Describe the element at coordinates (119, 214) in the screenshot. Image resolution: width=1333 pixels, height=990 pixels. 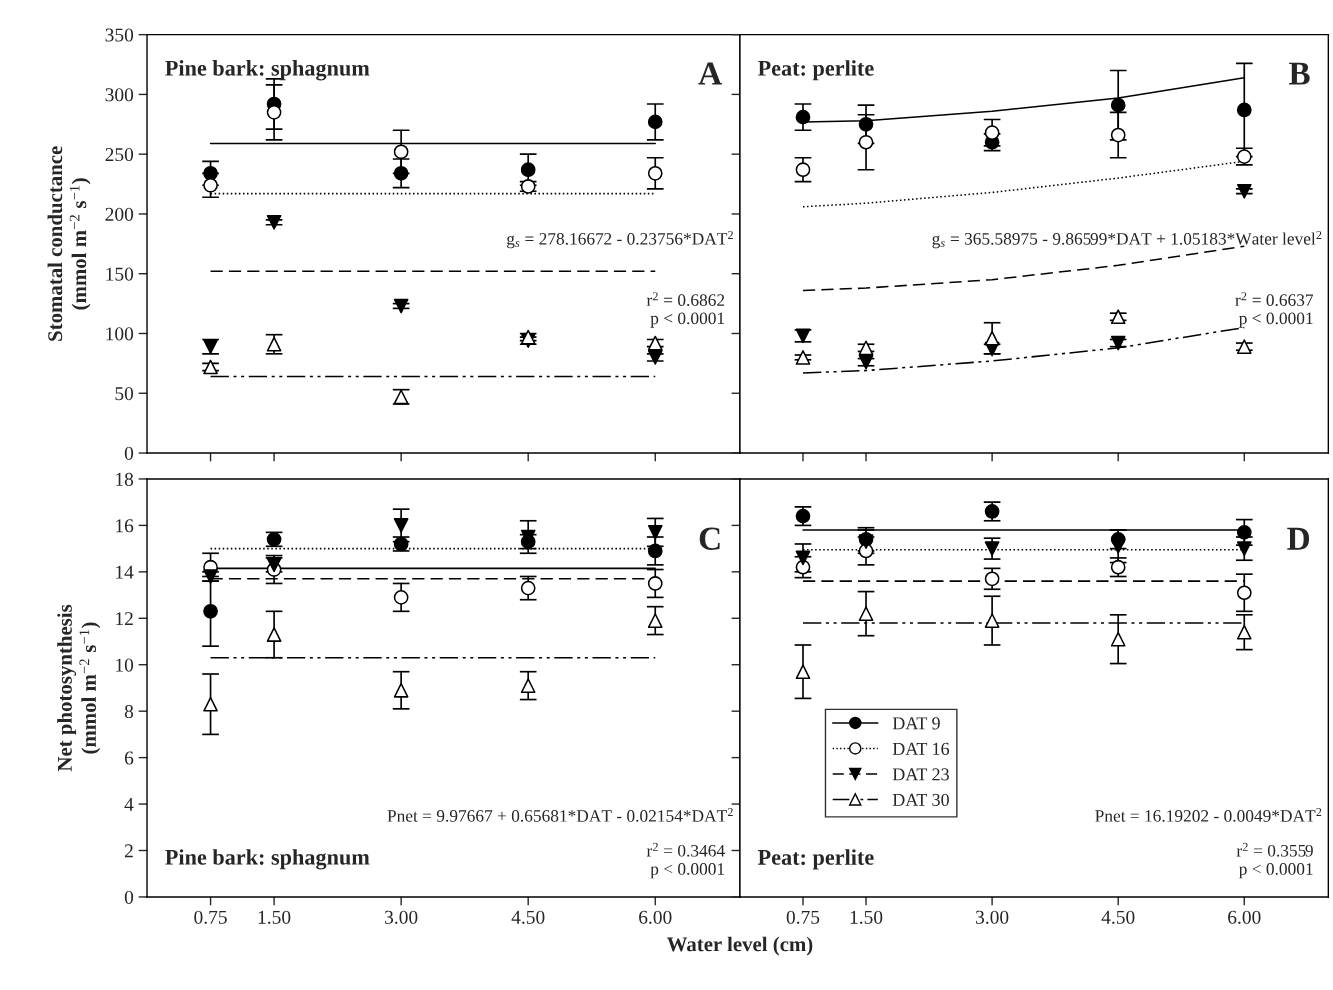
I see `y-tick-label: 200` at that location.